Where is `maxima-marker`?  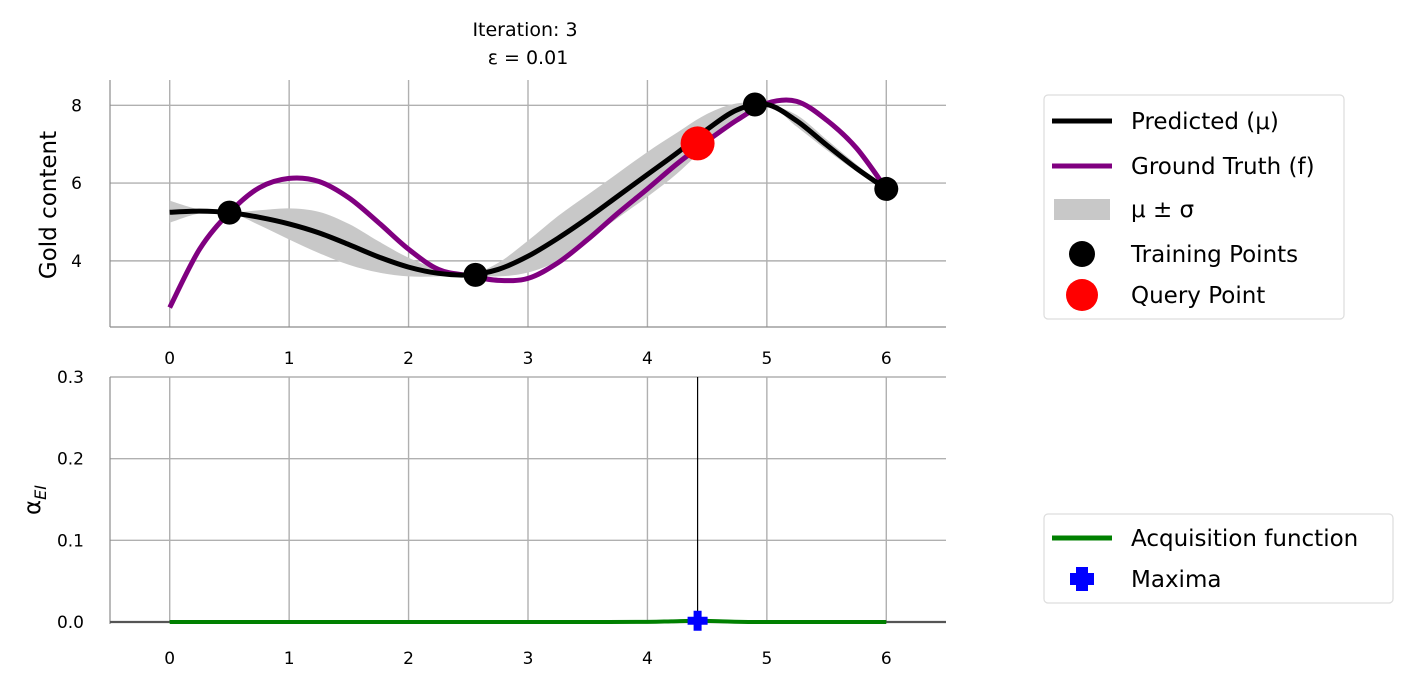 maxima-marker is located at coordinates (697, 620).